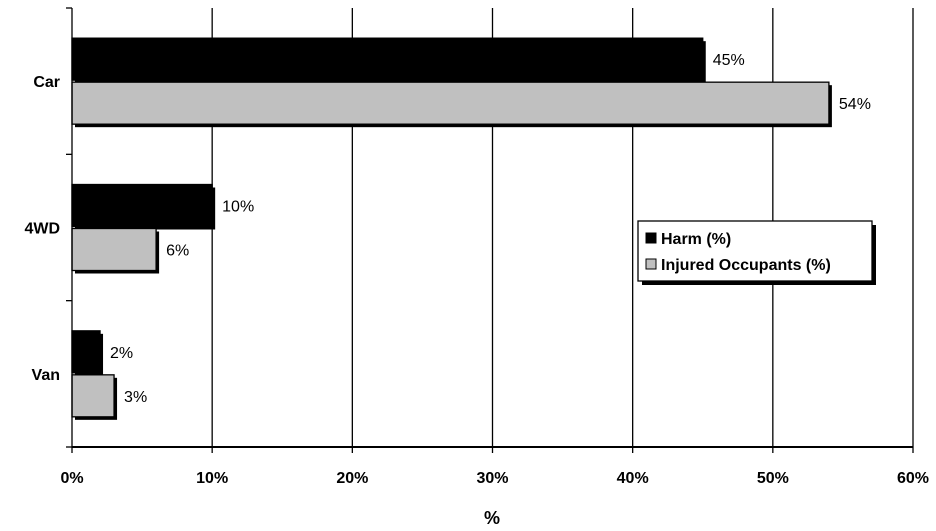  Describe the element at coordinates (46, 375) in the screenshot. I see `category-label: Van` at that location.